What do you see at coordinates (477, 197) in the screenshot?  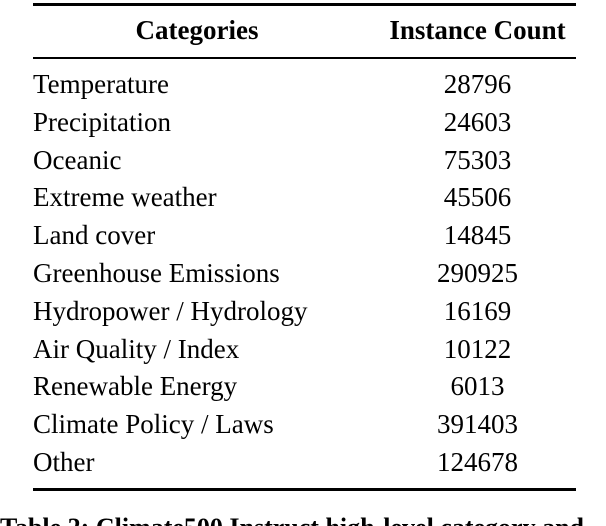 I see `table-cell: 45506` at bounding box center [477, 197].